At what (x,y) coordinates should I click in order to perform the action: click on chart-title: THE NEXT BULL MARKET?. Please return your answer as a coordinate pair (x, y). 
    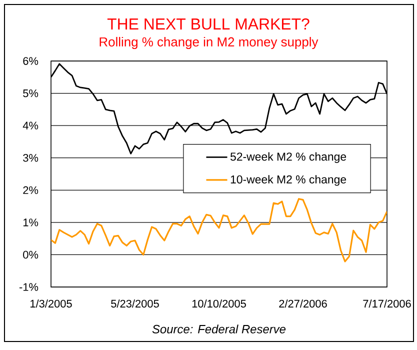
    Looking at the image, I should click on (208, 24).